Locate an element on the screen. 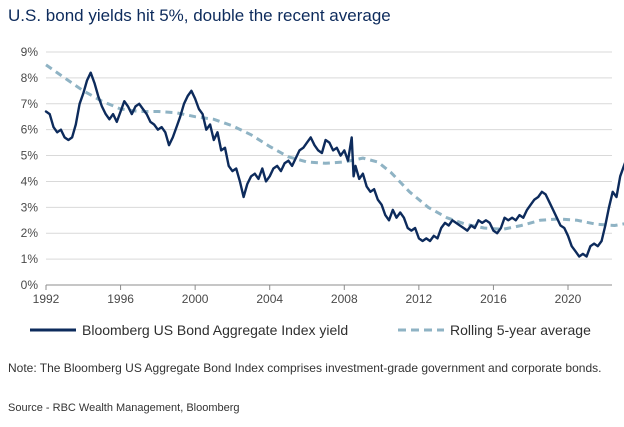 The width and height of the screenshot is (624, 427). x-tick-label: 1992 is located at coordinates (46, 299).